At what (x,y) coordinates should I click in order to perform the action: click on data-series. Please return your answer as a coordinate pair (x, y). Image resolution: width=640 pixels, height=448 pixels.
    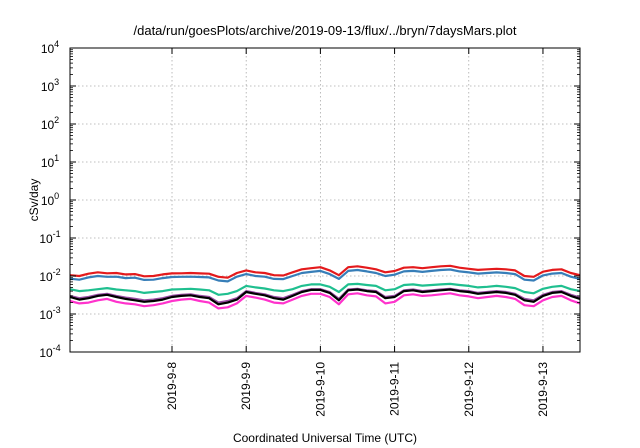
    Looking at the image, I should click on (325, 287).